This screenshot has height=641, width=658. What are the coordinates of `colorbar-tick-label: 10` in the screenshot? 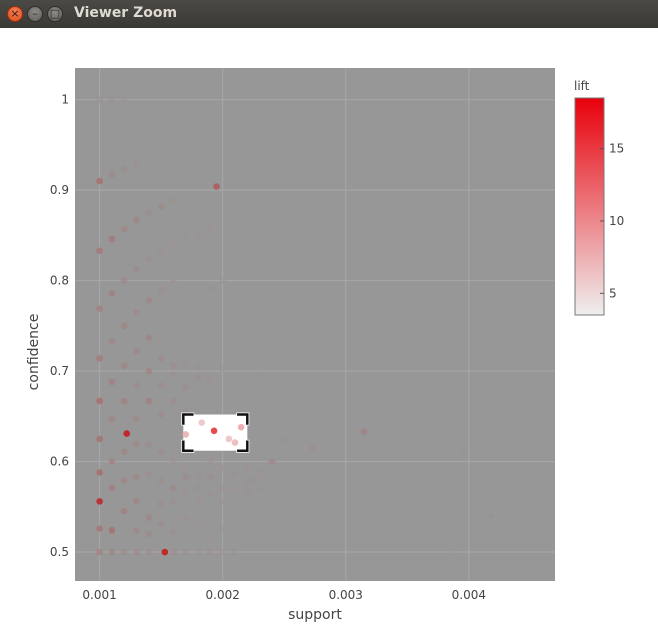 It's located at (616, 221).